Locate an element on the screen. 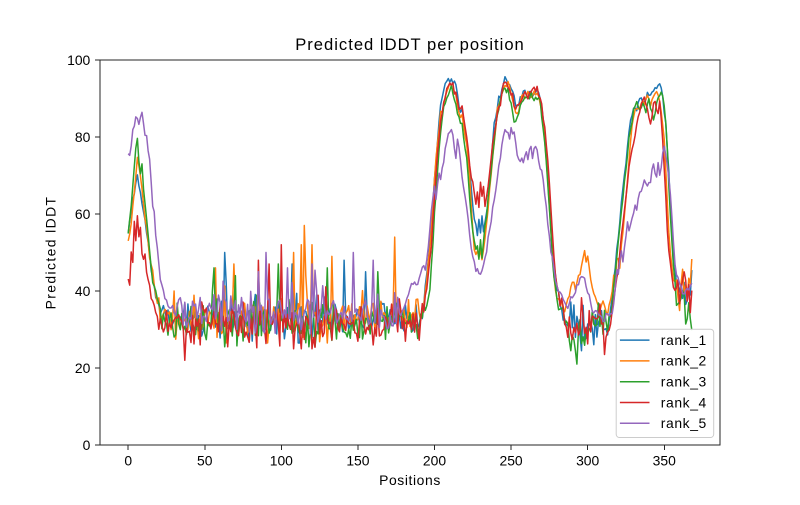  svg-text: 80 is located at coordinates (83, 137).